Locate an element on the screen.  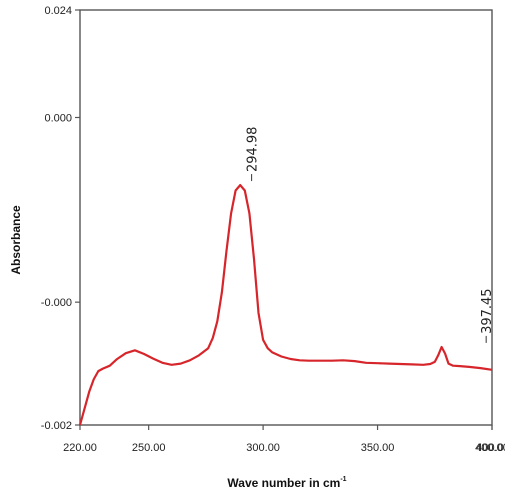
peak-label: 397.45 is located at coordinates (487, 311).